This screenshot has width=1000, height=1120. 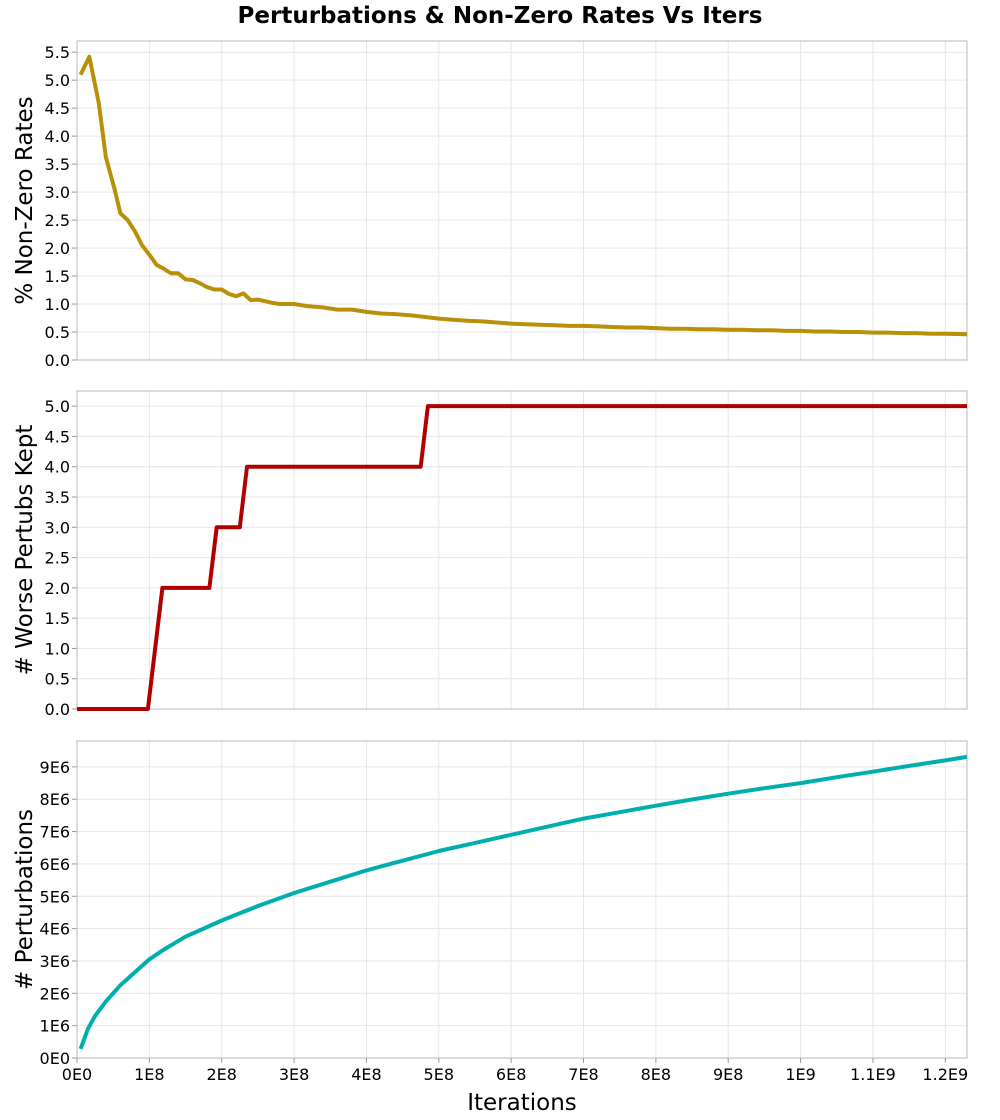 What do you see at coordinates (294, 1074) in the screenshot?
I see `x-tick-label: 3E8` at bounding box center [294, 1074].